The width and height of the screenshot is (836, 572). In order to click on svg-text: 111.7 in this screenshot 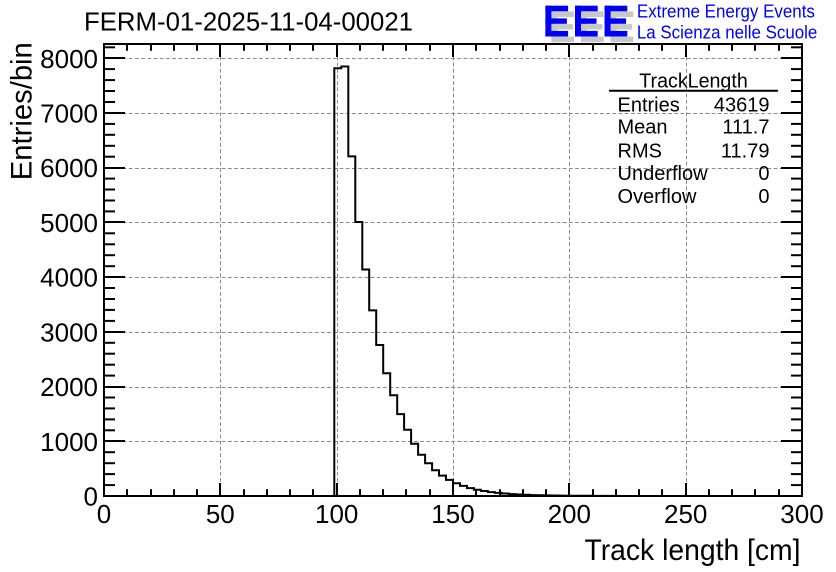, I will do `click(745, 127)`.